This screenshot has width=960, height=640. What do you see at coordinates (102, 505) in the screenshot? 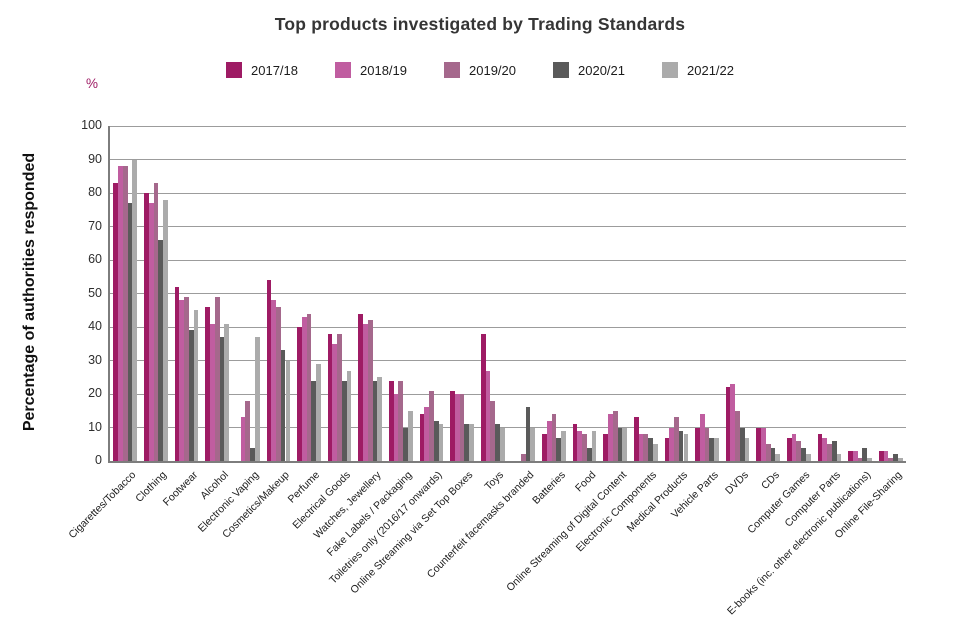
I see `x-category-label: Cigarettes/Tobacco` at bounding box center [102, 505].